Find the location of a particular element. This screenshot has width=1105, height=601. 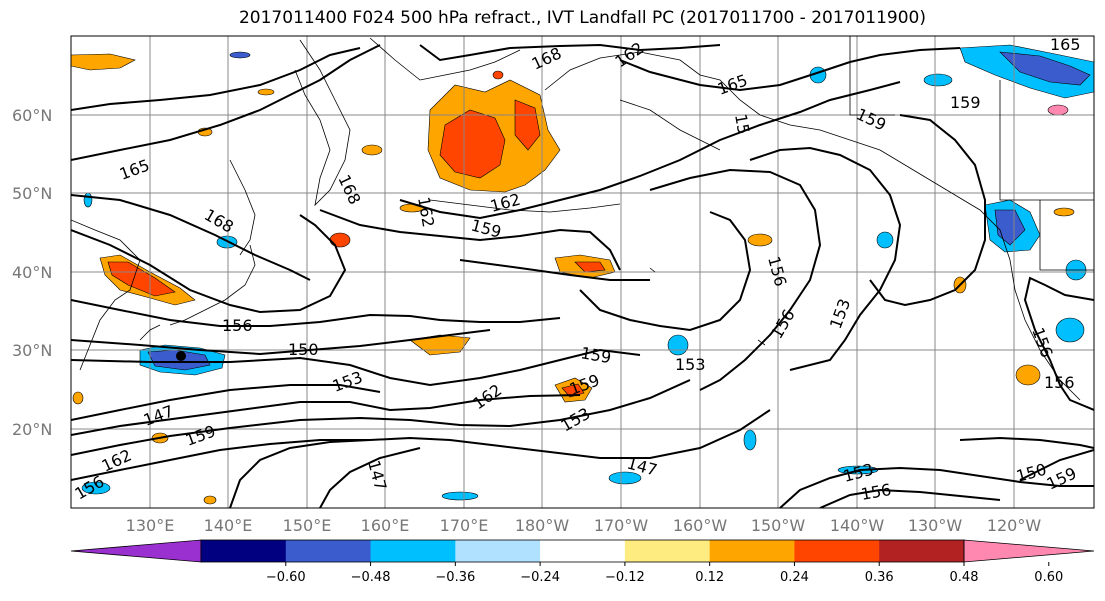

colorbar-tick-label: −0.36 is located at coordinates (455, 577).